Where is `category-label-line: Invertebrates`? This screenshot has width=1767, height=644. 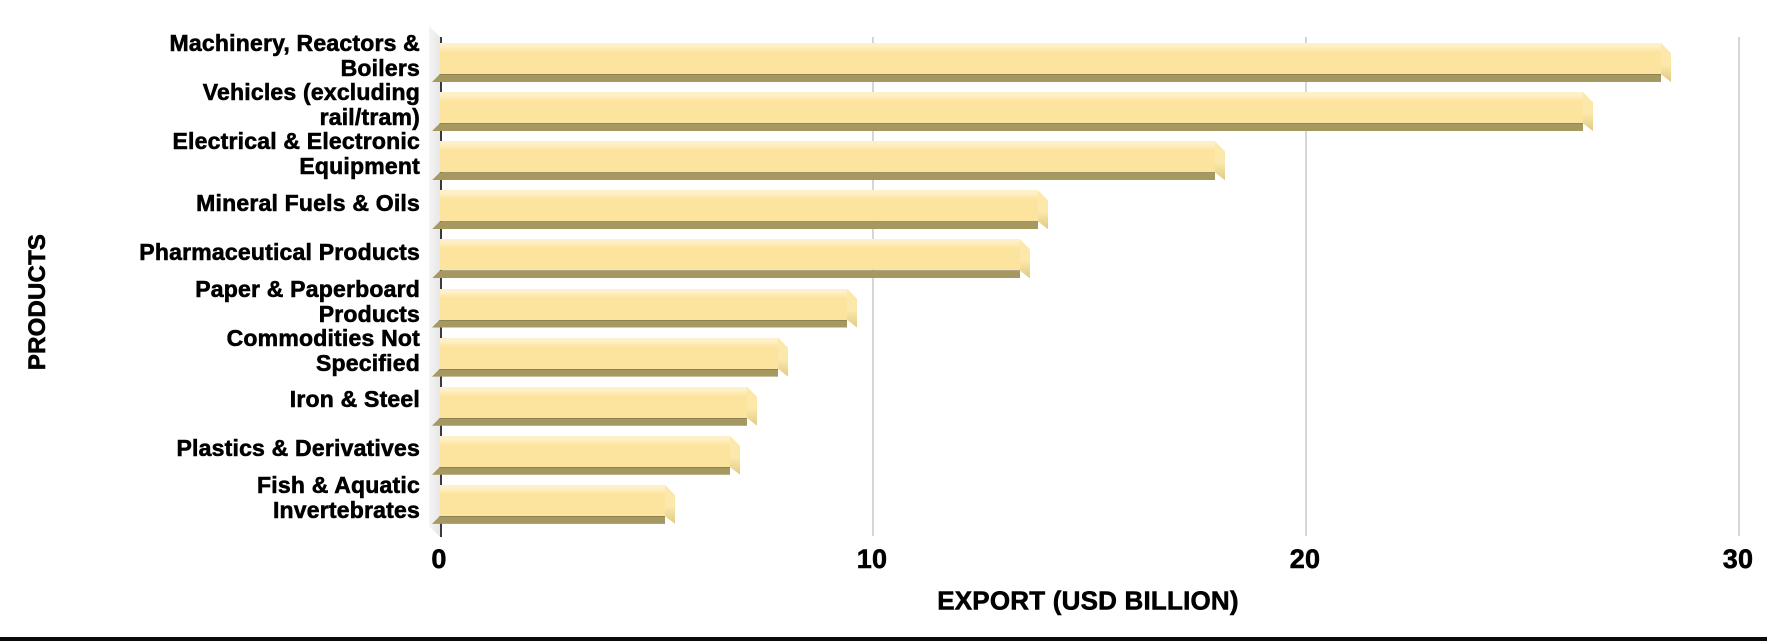
category-label-line: Invertebrates is located at coordinates (346, 509).